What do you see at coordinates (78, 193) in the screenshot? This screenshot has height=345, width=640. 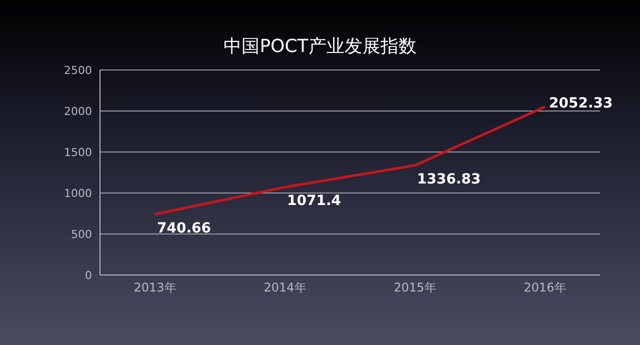 I see `y-tick-label: 1000` at bounding box center [78, 193].